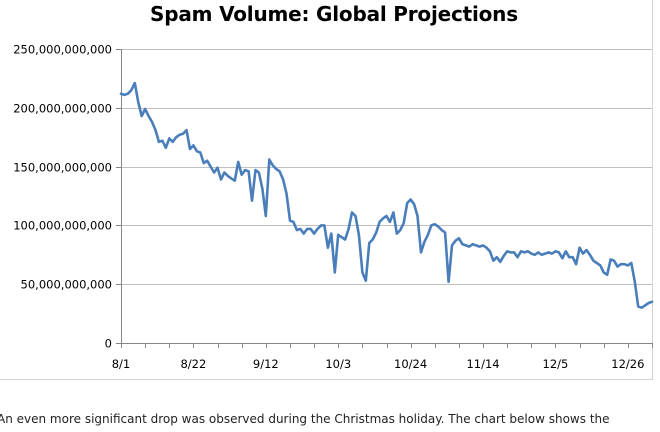  I want to click on y-tick-label: 250,000,000,000, so click(62, 50).